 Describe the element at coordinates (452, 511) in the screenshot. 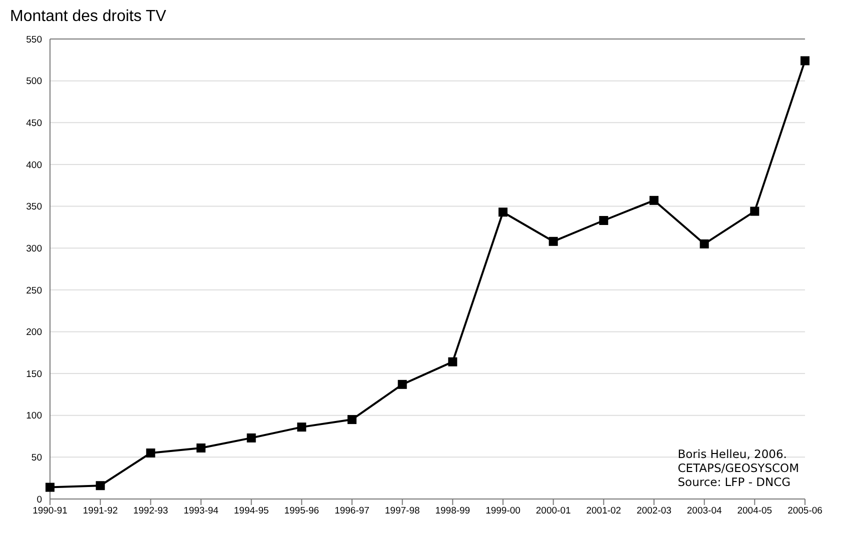

I see `x-tick-label: 1998-99` at that location.